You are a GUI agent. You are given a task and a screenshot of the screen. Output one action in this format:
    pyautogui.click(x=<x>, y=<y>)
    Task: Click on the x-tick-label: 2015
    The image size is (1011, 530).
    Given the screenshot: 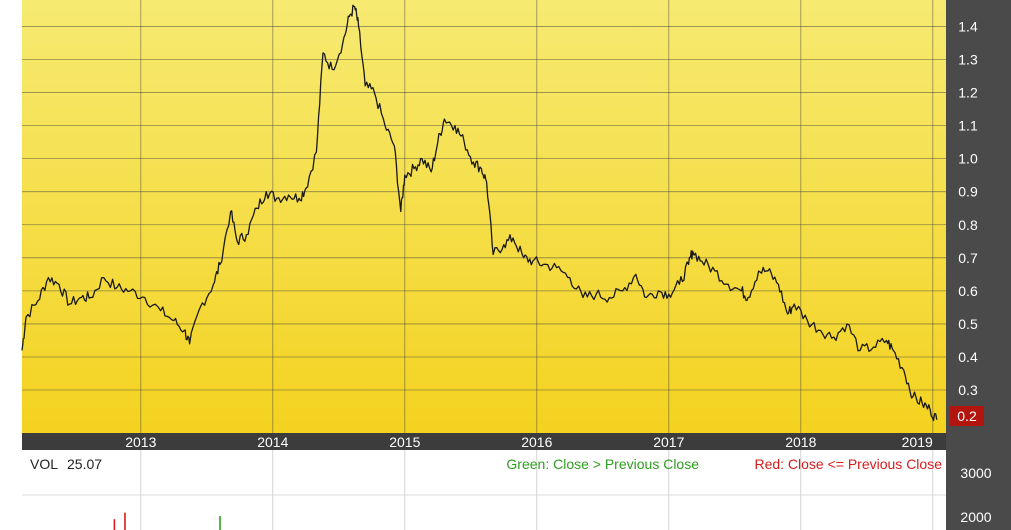 What is the action you would take?
    pyautogui.click(x=404, y=442)
    